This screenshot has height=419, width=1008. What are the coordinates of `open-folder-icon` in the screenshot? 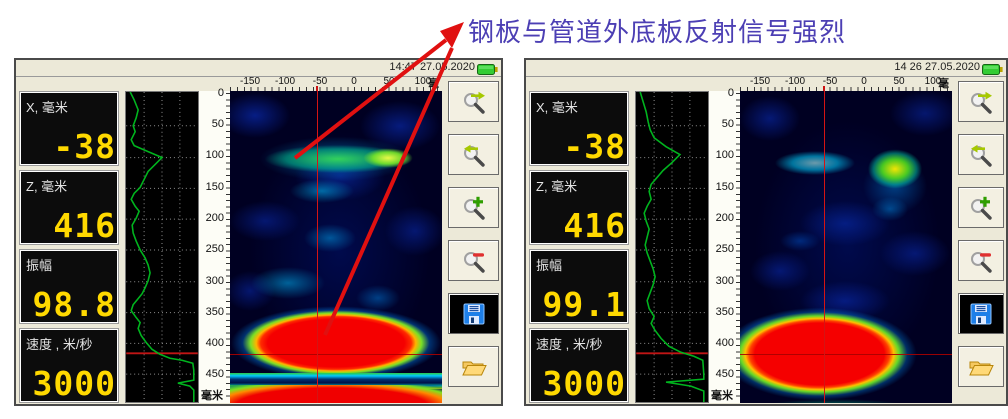 It's located at (474, 368).